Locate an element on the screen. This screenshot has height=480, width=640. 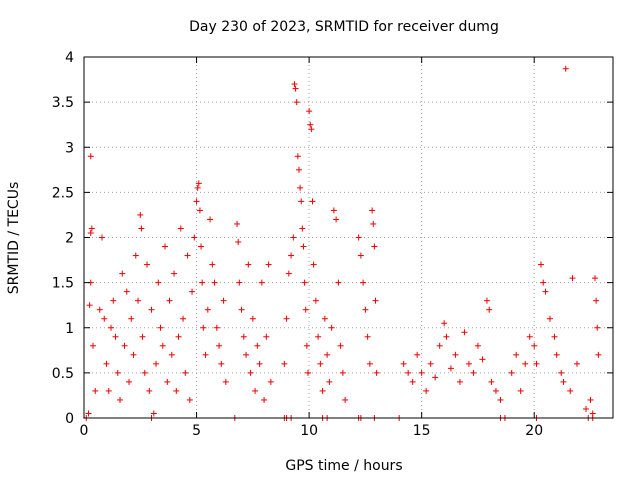
x-tick-label: 0 is located at coordinates (84, 431).